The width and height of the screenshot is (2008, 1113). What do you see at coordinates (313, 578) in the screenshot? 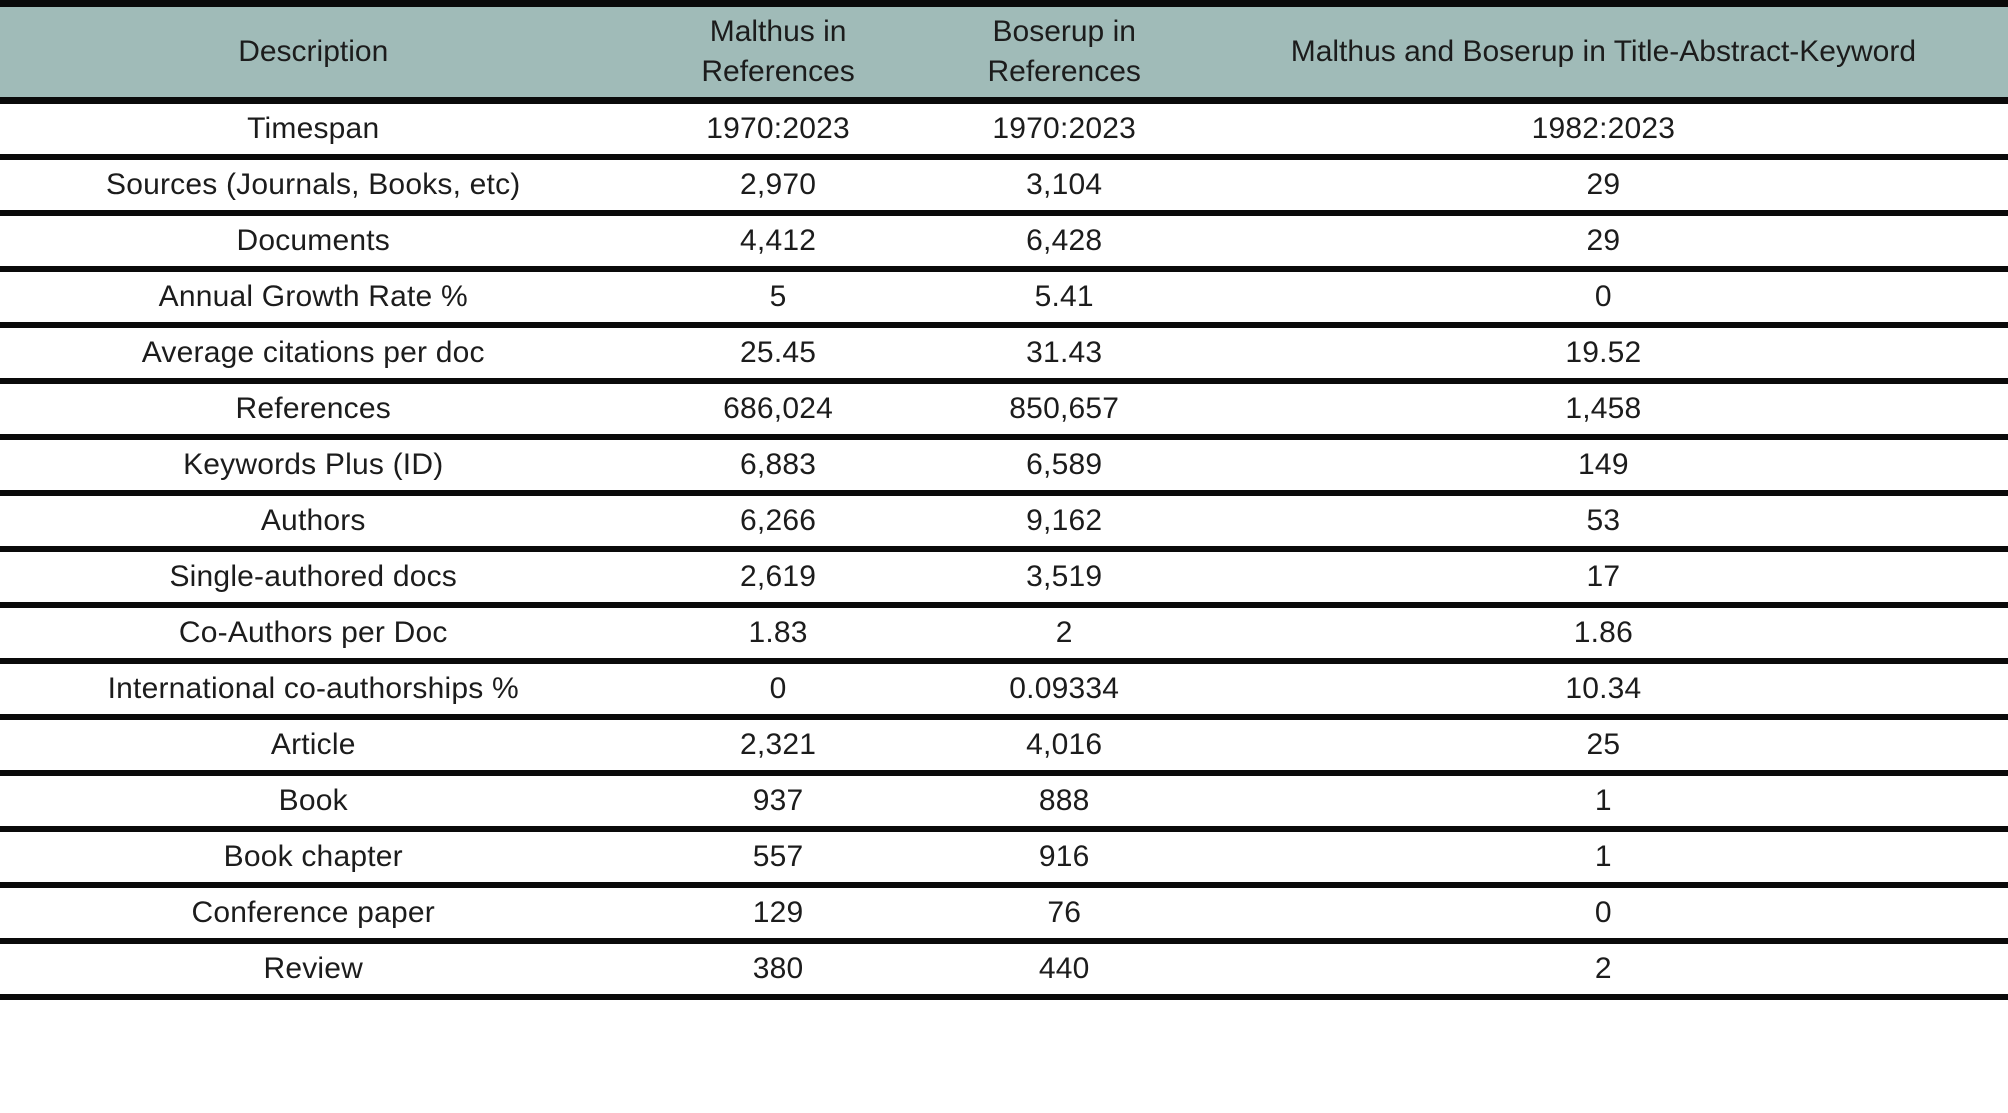
I see `row-label: Single-authored docs` at bounding box center [313, 578].